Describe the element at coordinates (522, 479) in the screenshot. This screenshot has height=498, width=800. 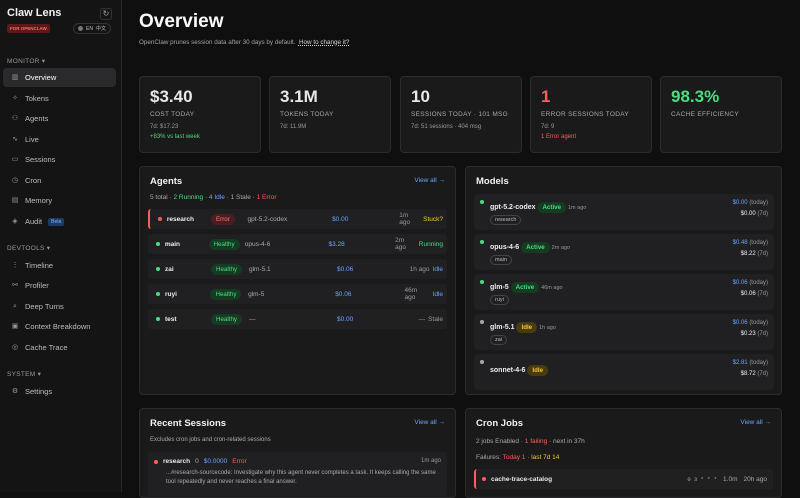
I see `cron-job-name: cache-trace-catalog` at that location.